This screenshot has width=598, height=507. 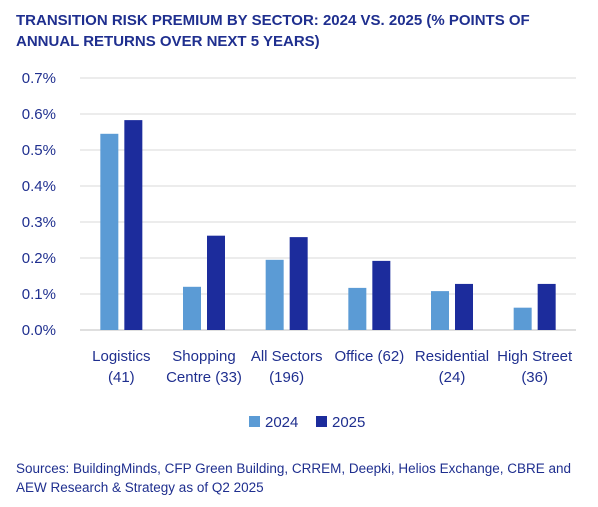 What do you see at coordinates (39, 78) in the screenshot?
I see `y-tick-label: 0.7%` at bounding box center [39, 78].